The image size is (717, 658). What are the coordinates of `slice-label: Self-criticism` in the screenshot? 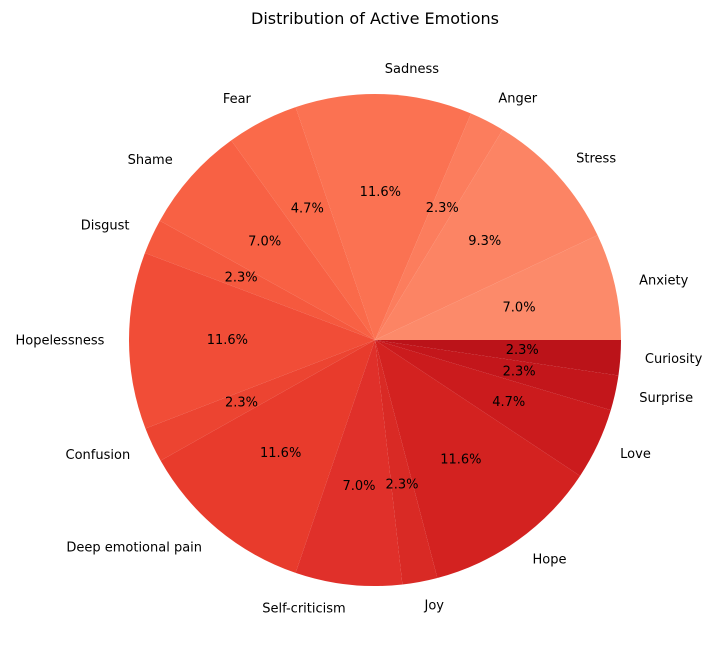 It's located at (303, 609).